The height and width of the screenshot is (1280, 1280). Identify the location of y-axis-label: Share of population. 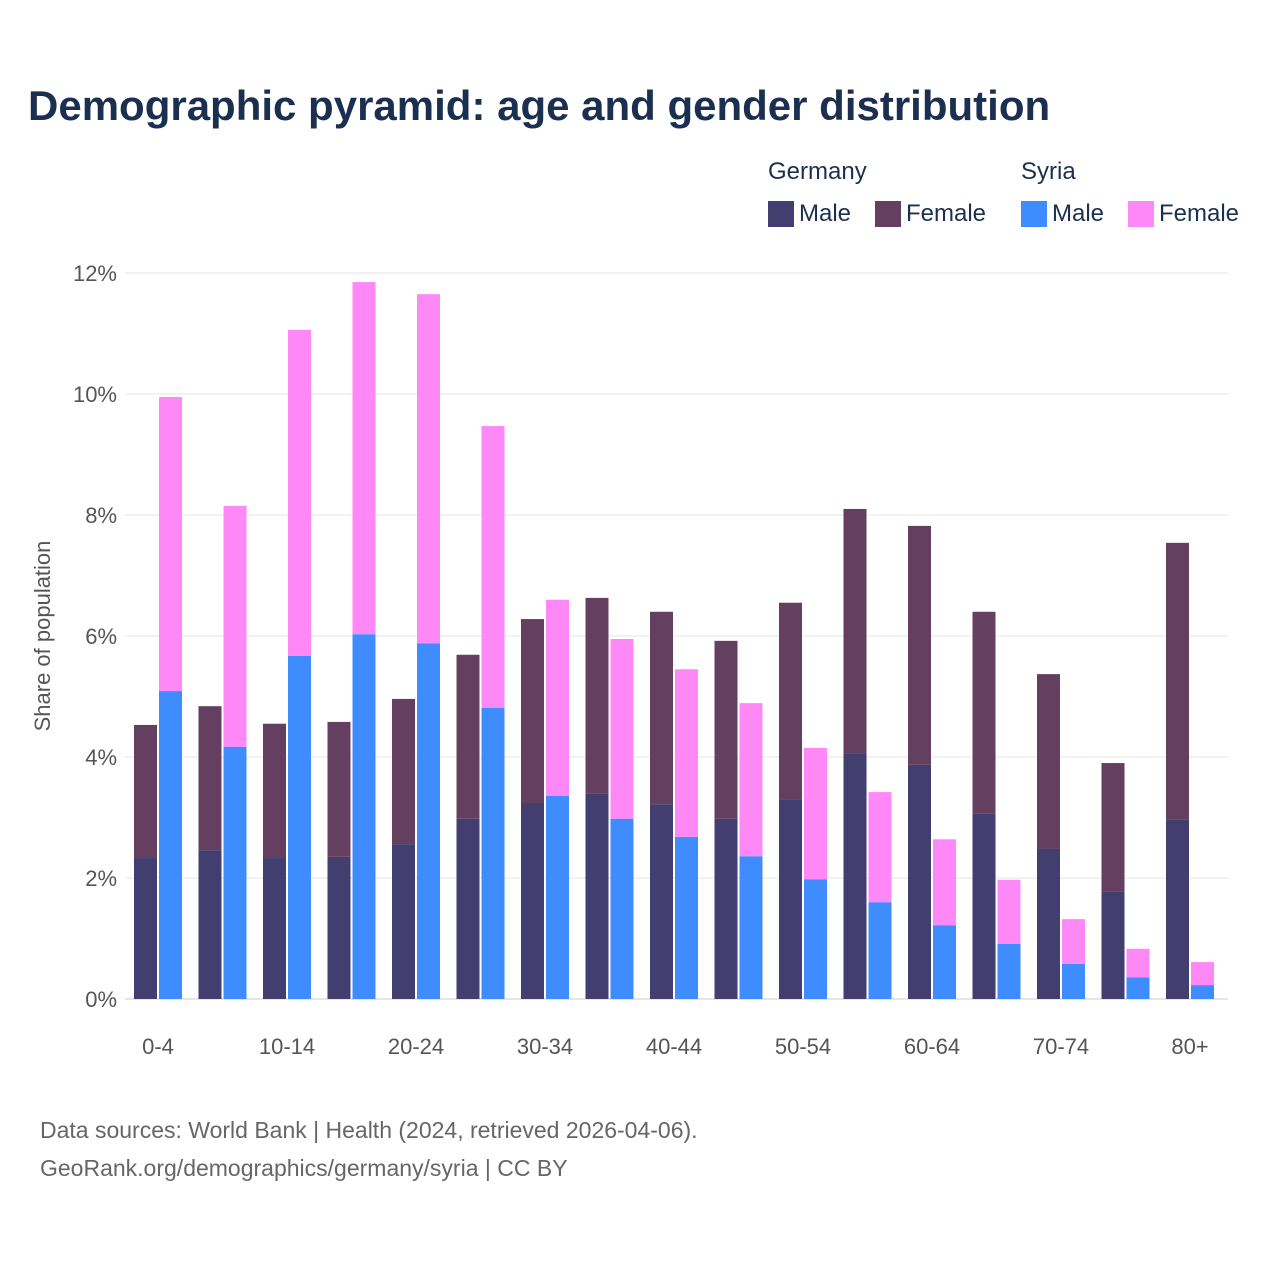
(42, 636).